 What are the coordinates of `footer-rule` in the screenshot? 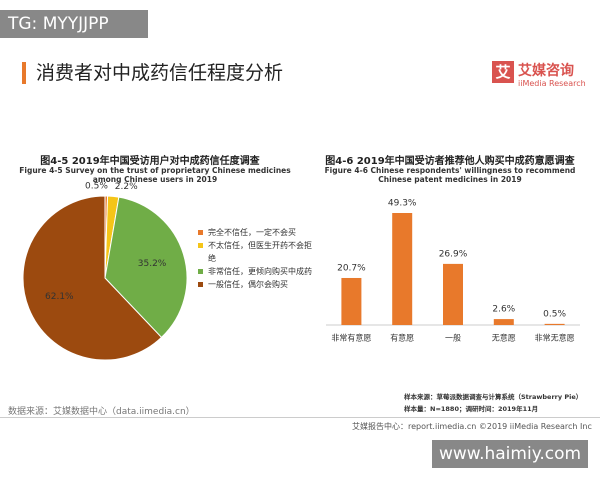 It's located at (300, 417).